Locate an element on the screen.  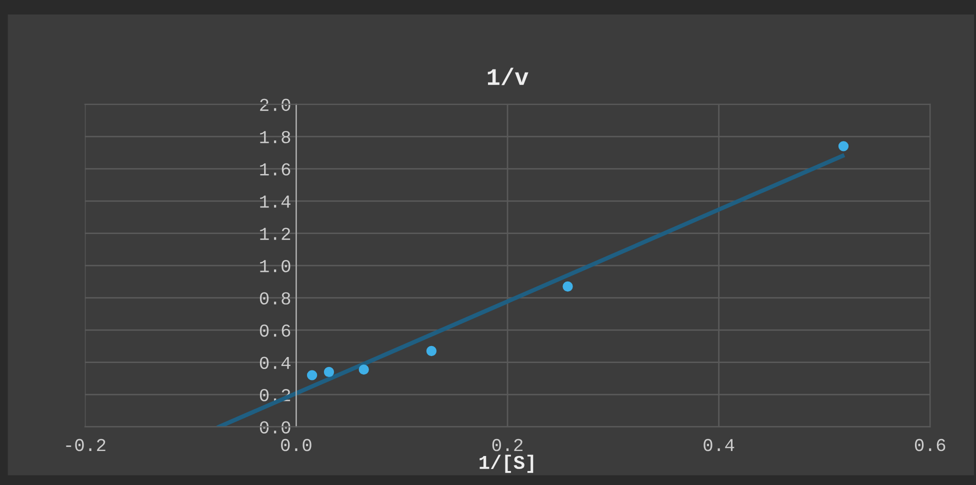
chart-title: 1/v is located at coordinates (508, 77).